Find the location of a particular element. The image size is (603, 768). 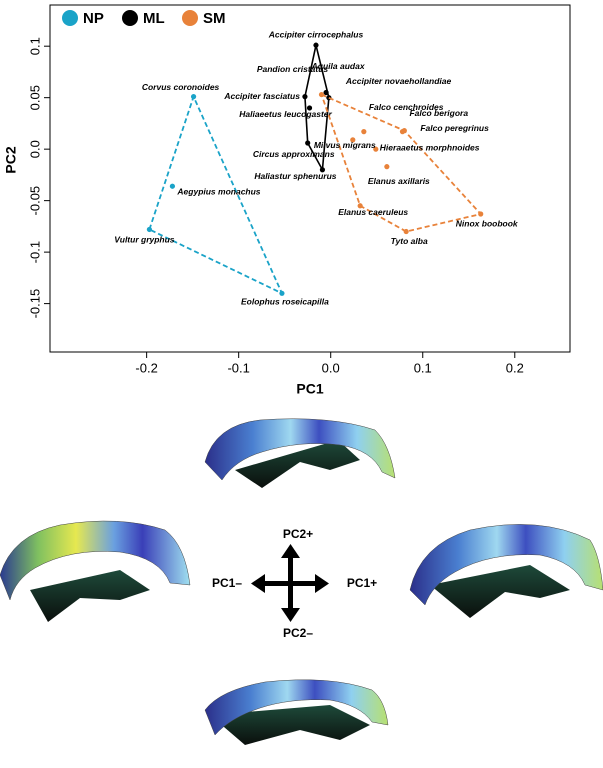

y-axis-title: PC2 is located at coordinates (11, 159).